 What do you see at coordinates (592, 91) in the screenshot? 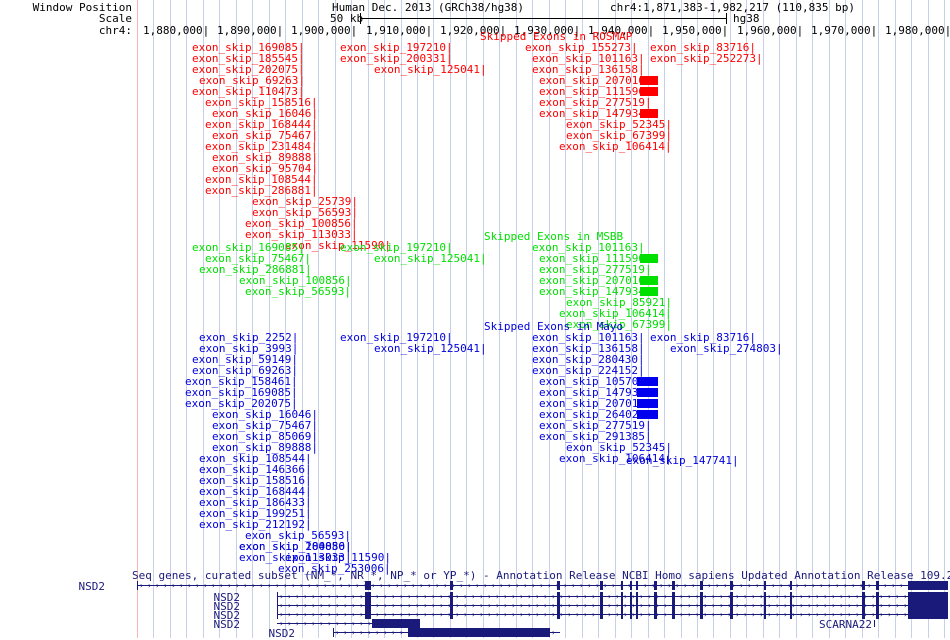
I see `exon-skip-item: exon_skip_111596` at bounding box center [592, 91].